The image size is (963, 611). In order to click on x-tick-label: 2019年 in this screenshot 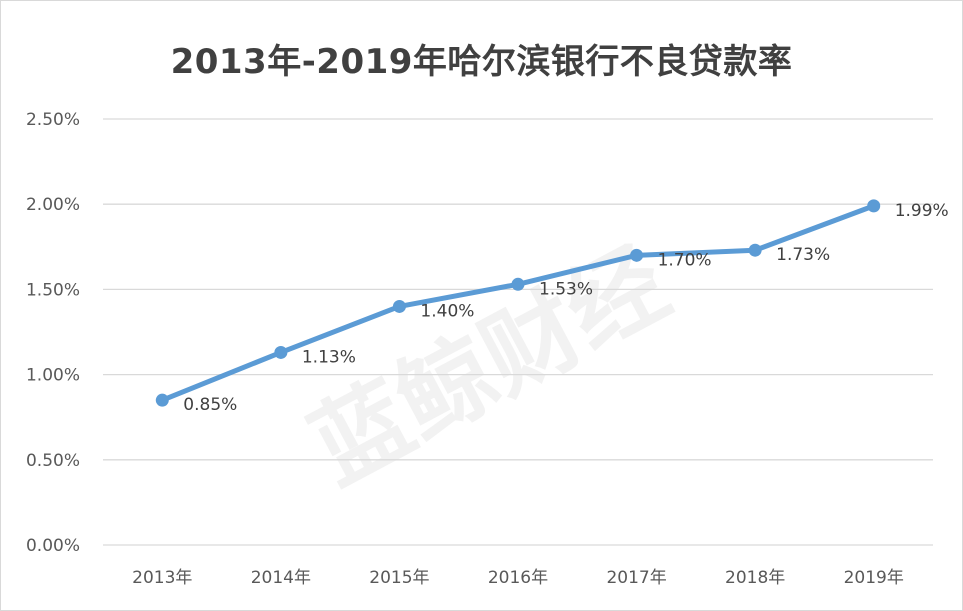, I will do `click(874, 578)`.